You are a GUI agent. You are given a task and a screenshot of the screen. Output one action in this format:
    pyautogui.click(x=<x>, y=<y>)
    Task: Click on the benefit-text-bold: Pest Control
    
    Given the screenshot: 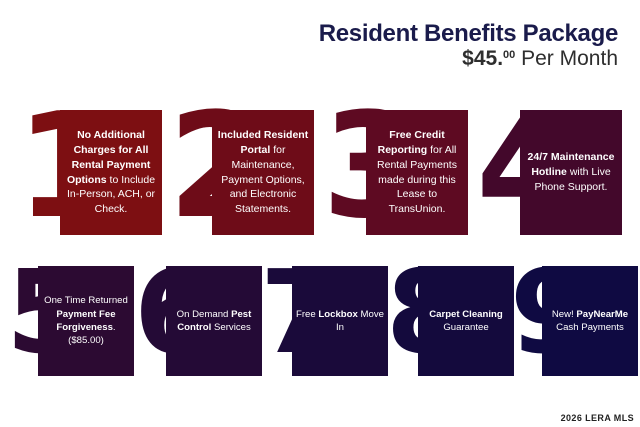 What is the action you would take?
    pyautogui.click(x=214, y=320)
    